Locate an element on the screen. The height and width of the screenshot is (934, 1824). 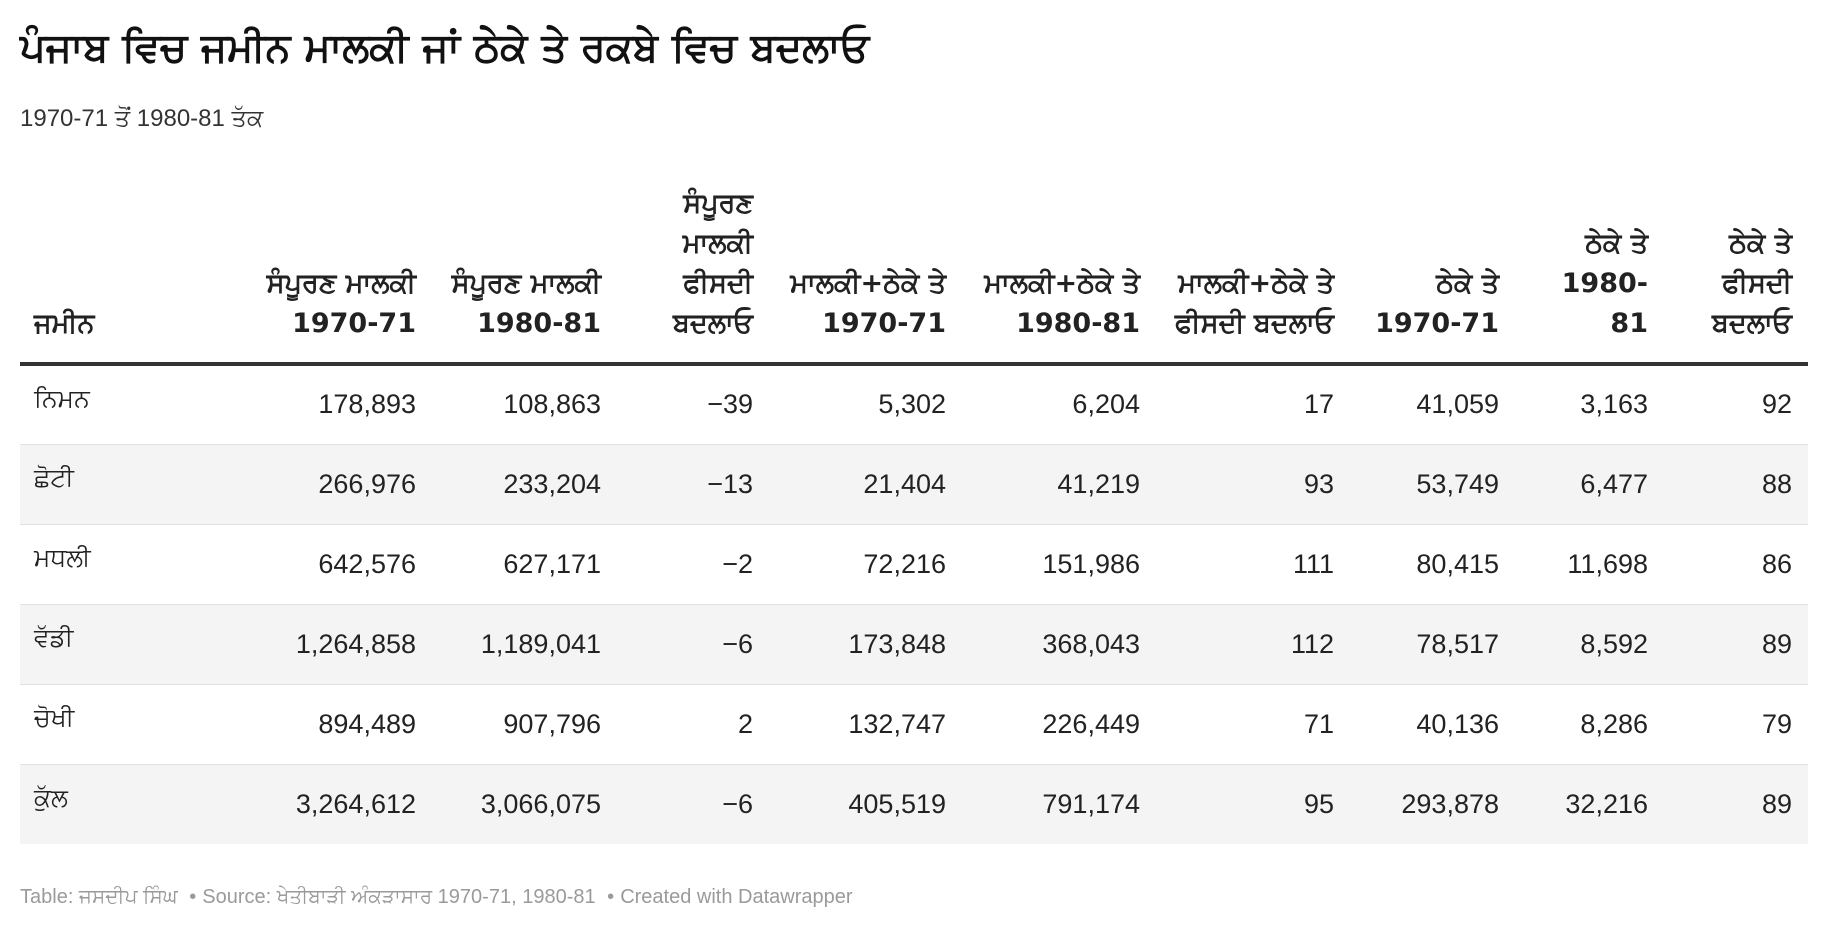
table-cell: 11,698 is located at coordinates (1589, 564).